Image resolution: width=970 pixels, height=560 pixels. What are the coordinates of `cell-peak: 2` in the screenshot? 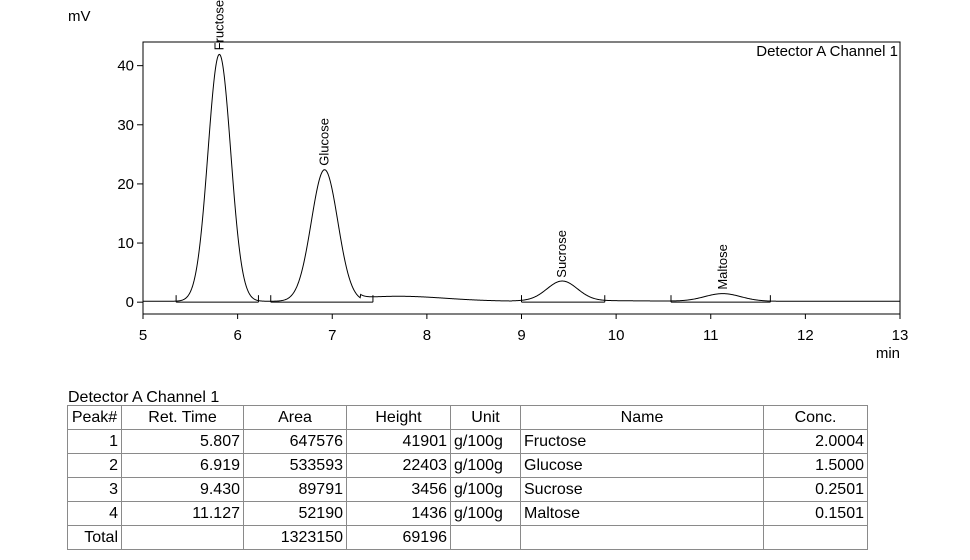 It's located at (94, 465).